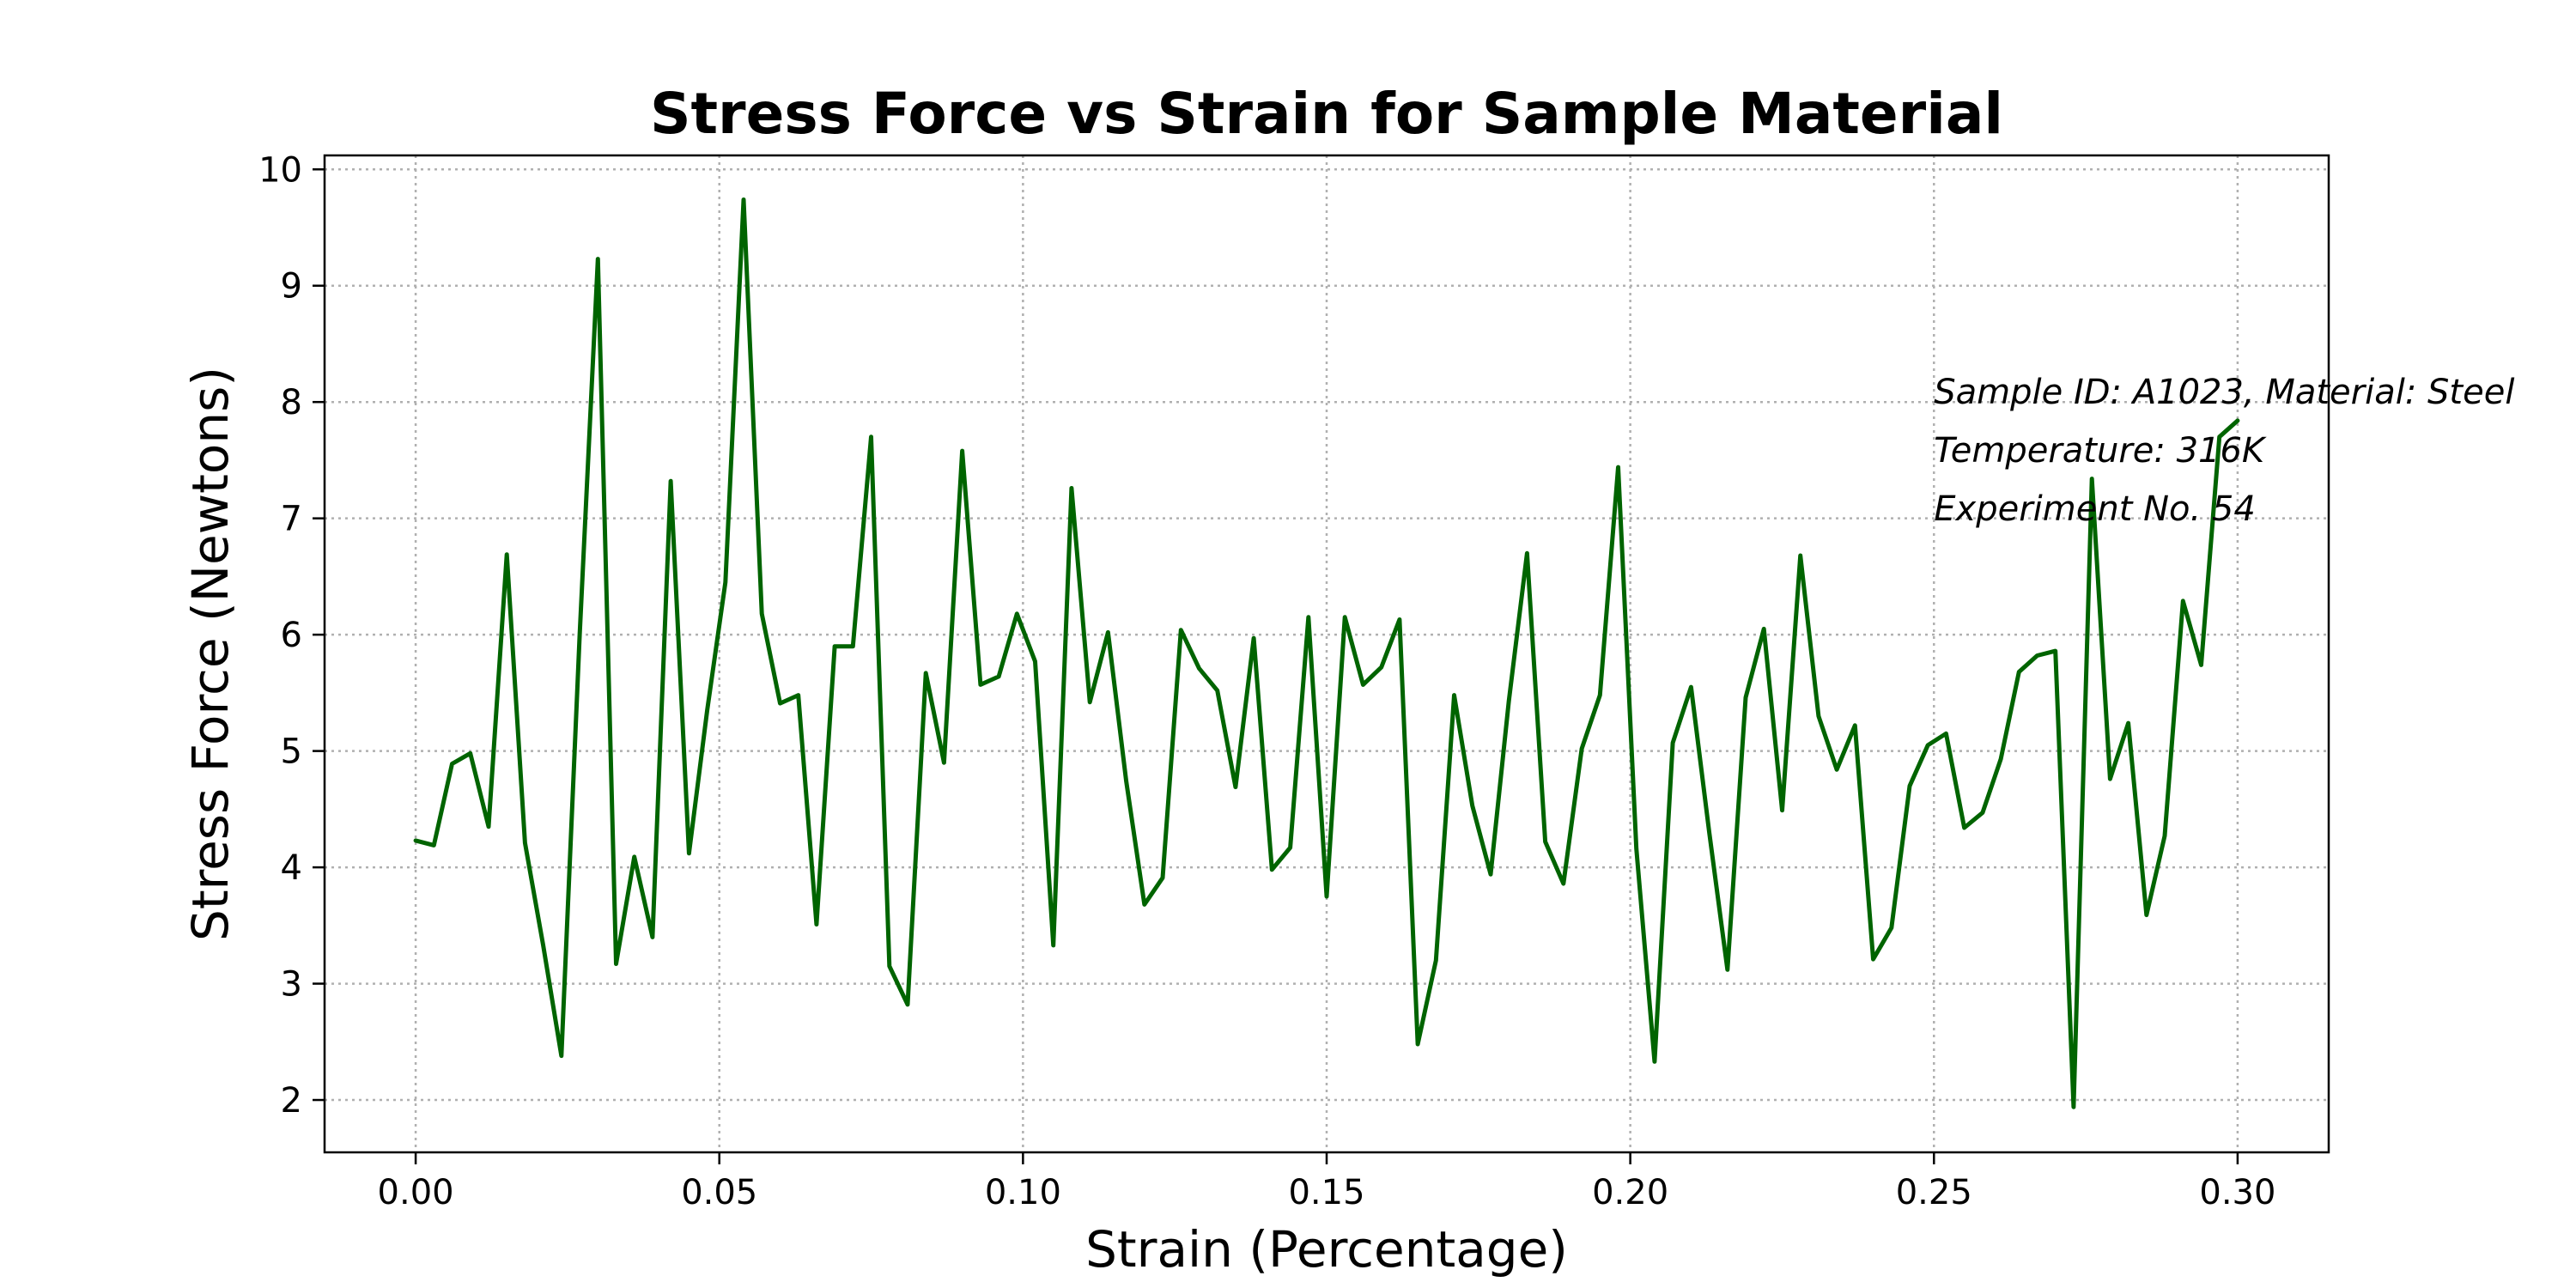  Describe the element at coordinates (291, 752) in the screenshot. I see `y-tick-label: 5` at that location.